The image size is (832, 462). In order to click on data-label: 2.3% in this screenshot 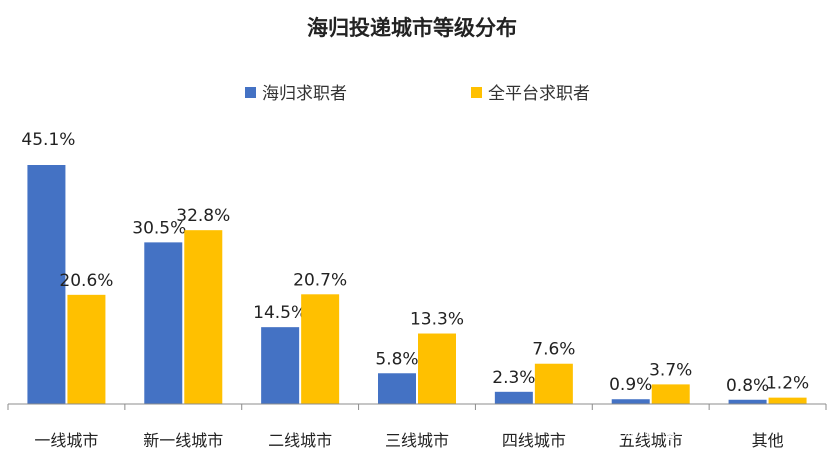, I will do `click(513, 378)`.